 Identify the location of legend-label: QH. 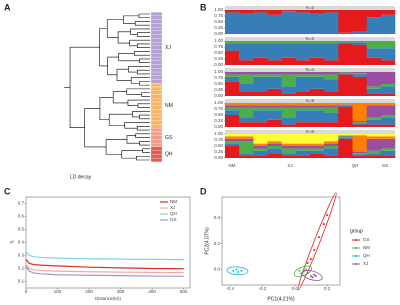
(366, 255).